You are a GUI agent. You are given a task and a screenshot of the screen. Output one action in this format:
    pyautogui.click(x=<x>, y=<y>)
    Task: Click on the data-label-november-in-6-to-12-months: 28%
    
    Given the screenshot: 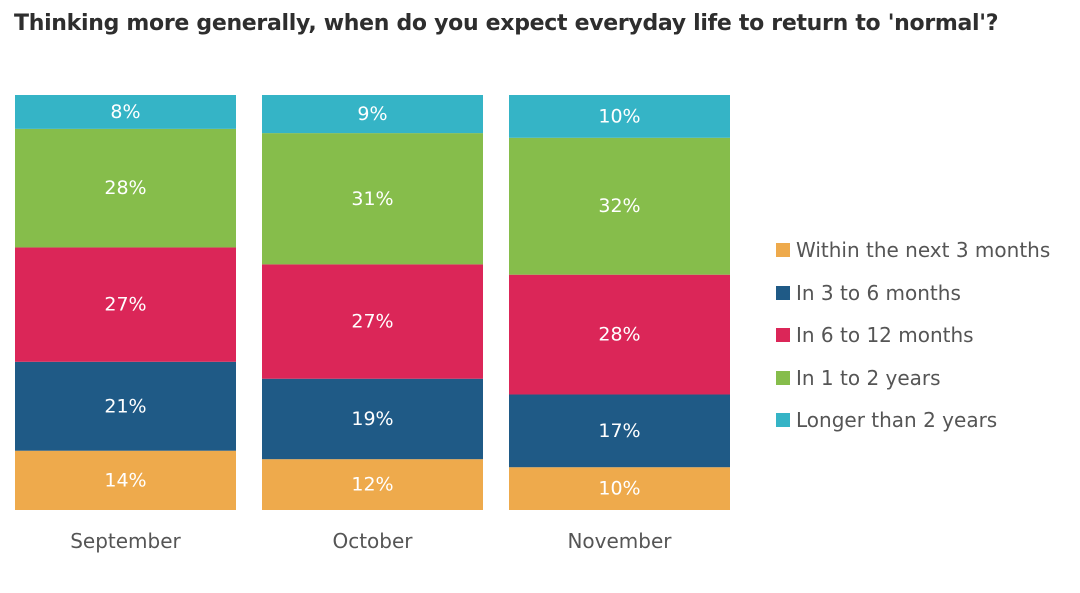 What is the action you would take?
    pyautogui.click(x=619, y=335)
    